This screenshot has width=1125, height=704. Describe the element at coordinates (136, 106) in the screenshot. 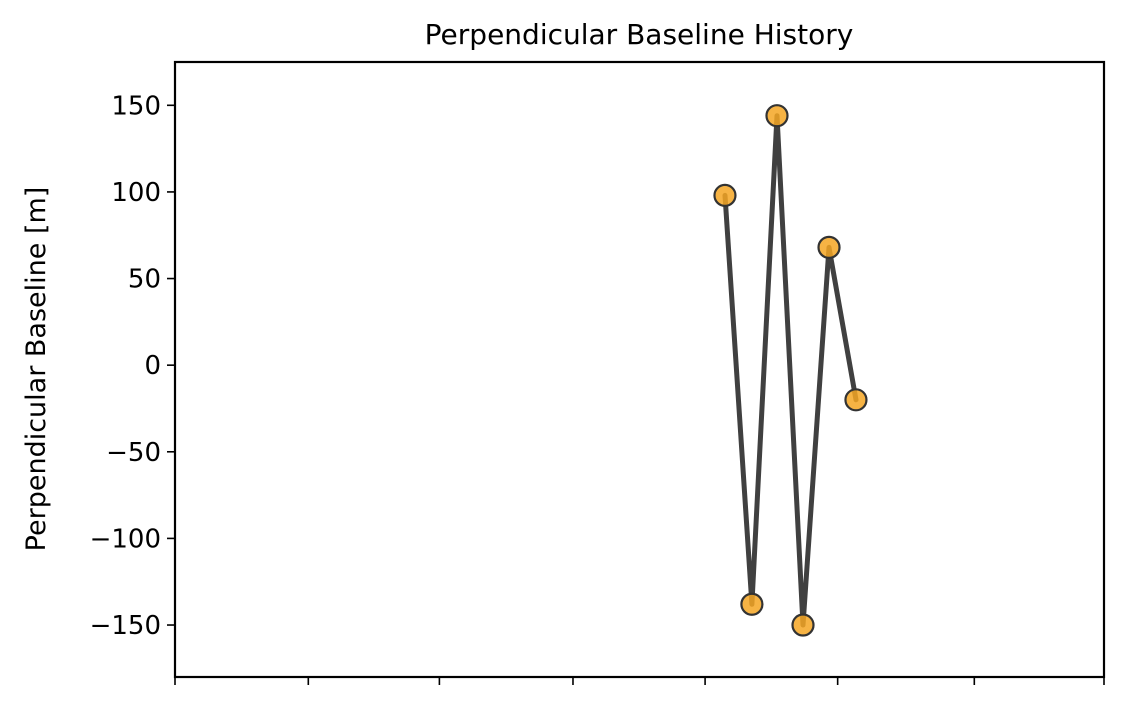

I see `y-tick-label: 150` at that location.